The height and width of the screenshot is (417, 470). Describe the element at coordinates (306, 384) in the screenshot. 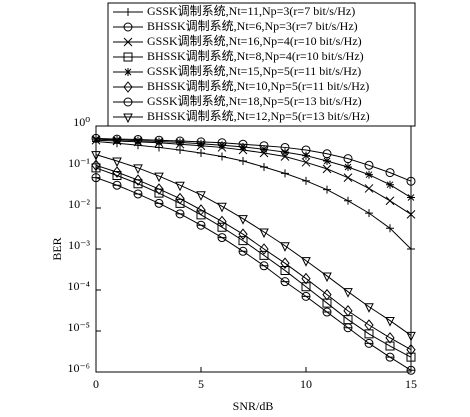

I see `x-tick-label: 10` at that location.